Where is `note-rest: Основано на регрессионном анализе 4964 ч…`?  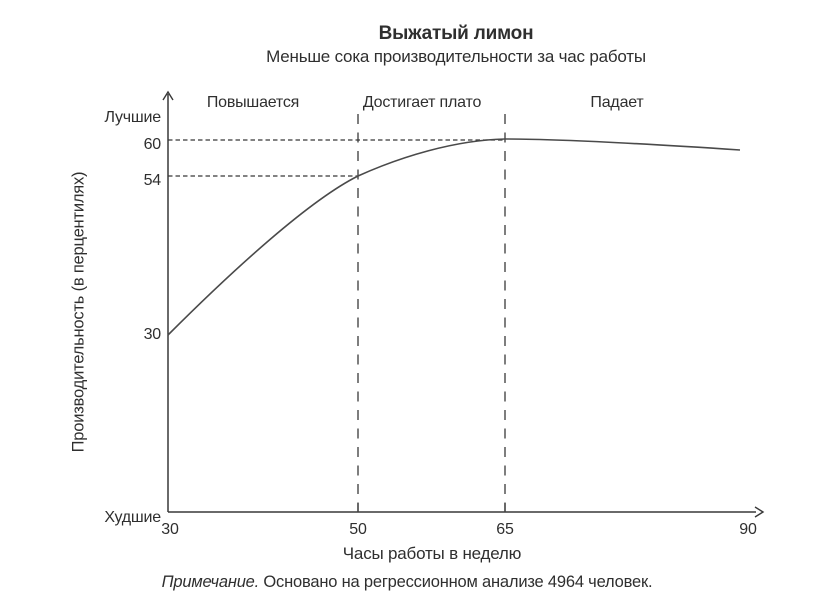 note-rest: Основано на регрессионном анализе 4964 ч… is located at coordinates (456, 582).